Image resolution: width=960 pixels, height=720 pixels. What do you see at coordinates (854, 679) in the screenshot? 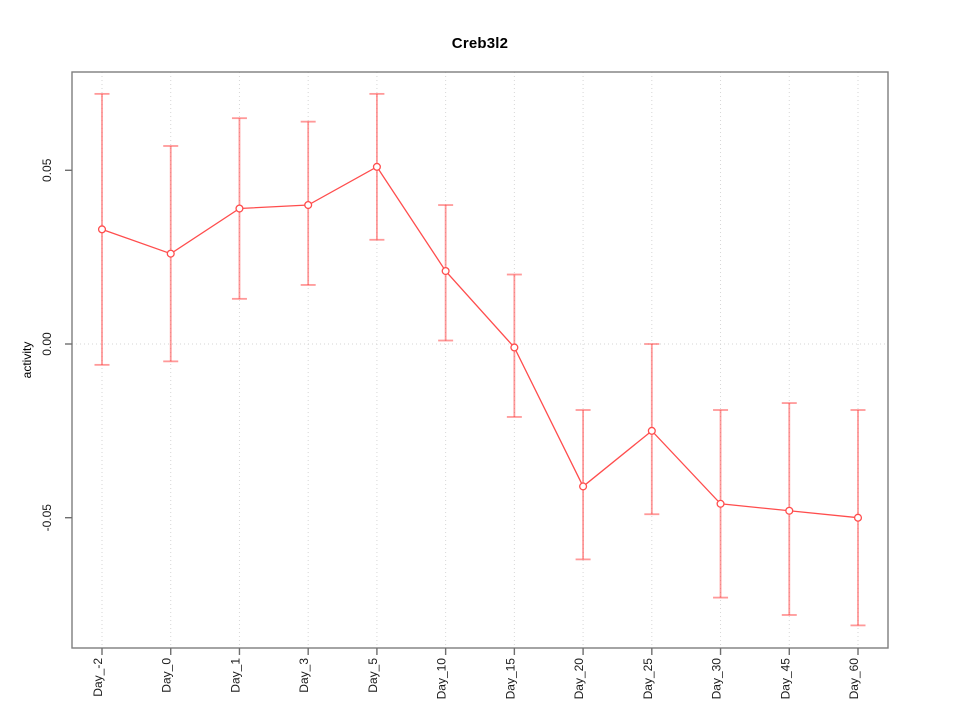
I see `x-tick-label: Day_60` at bounding box center [854, 679].